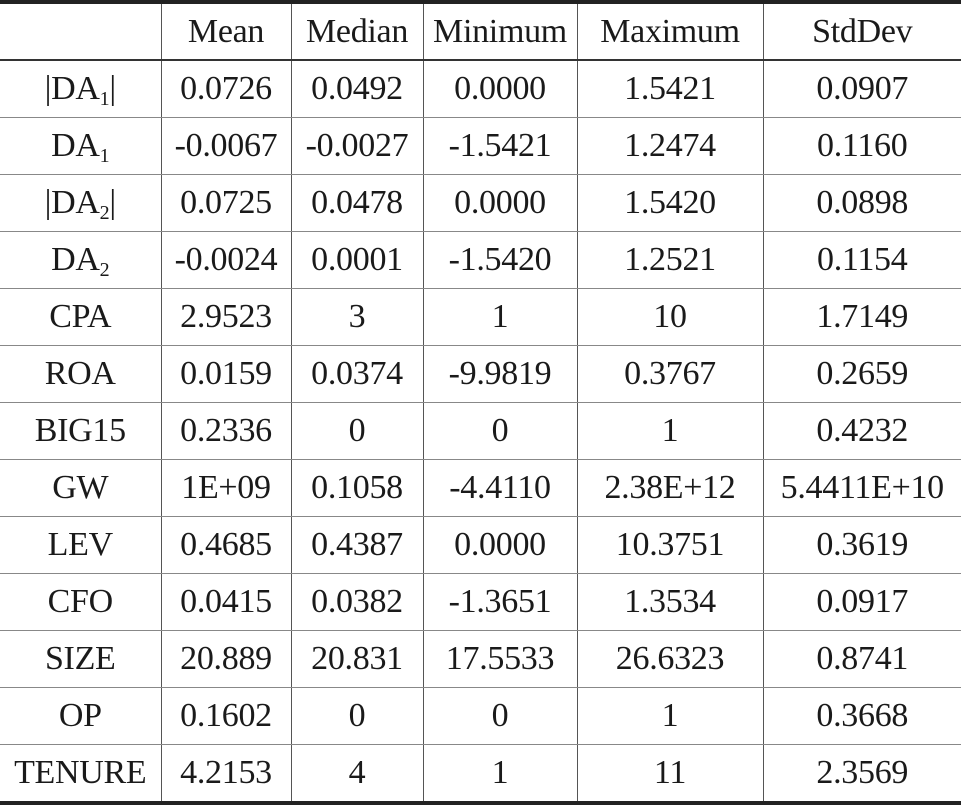 This screenshot has height=807, width=963. I want to click on cell-maximum: 1.2474, so click(670, 146).